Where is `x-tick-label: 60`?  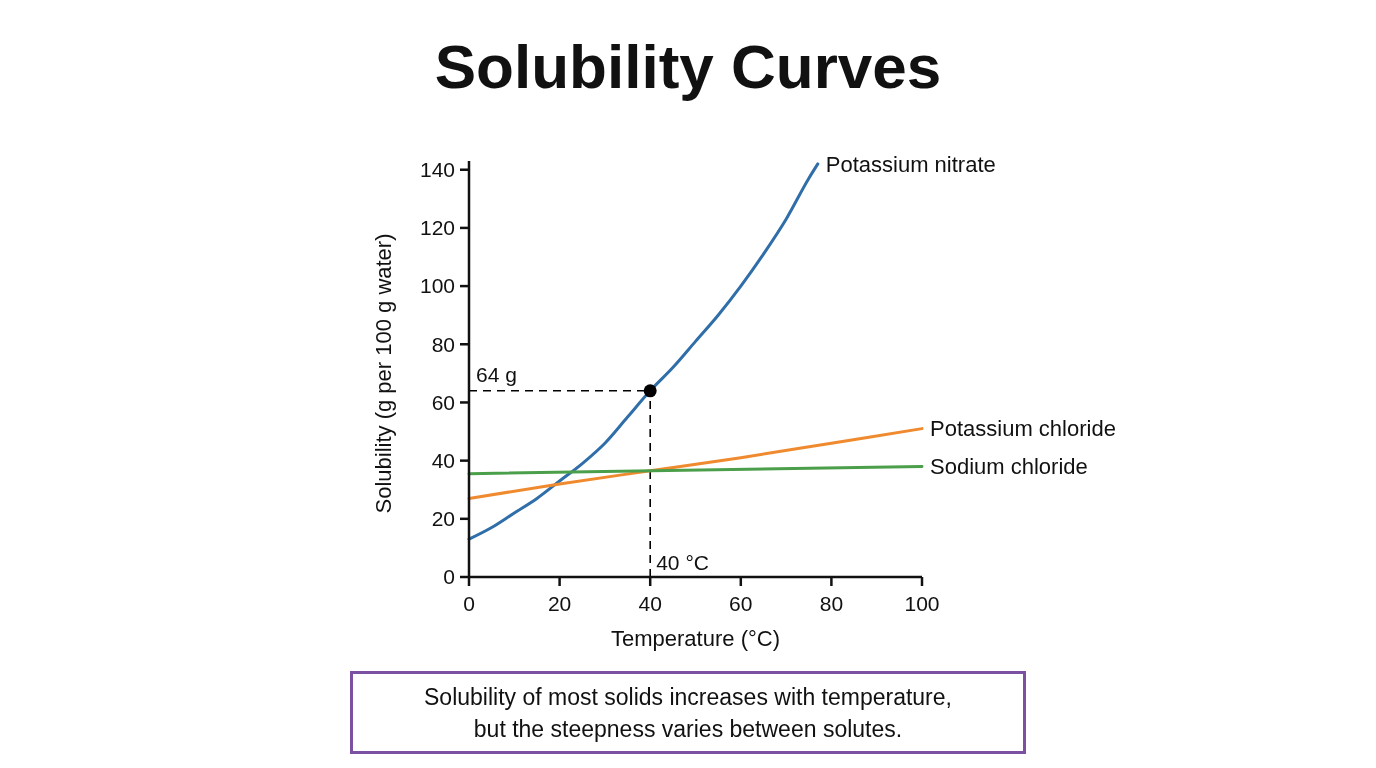 x-tick-label: 60 is located at coordinates (741, 603).